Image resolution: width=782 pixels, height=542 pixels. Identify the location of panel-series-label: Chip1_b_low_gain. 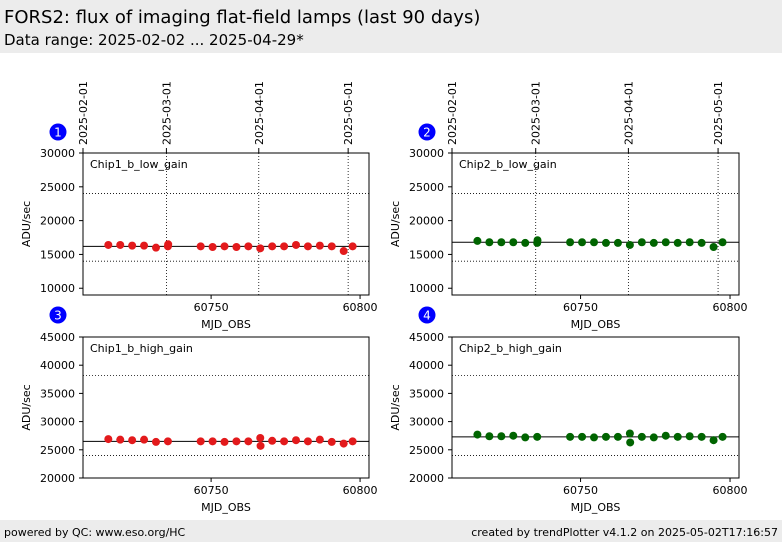
(139, 164).